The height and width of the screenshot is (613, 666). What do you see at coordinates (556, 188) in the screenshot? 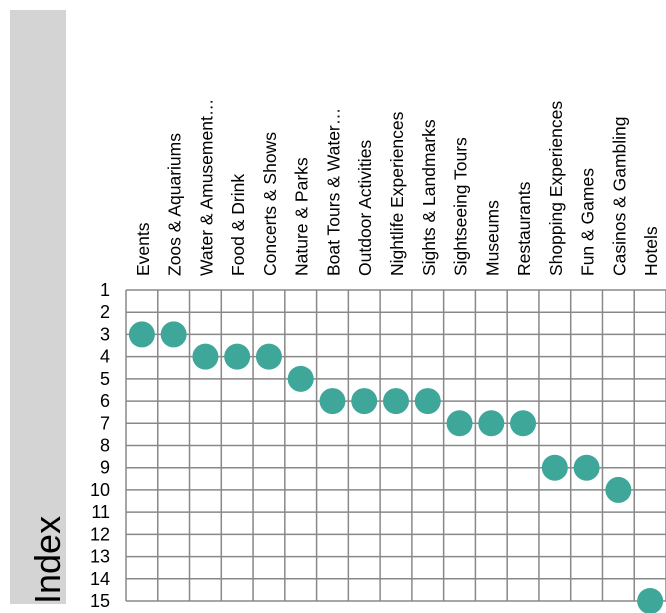
I see `x-tick-label: Shopping Experiences` at bounding box center [556, 188].